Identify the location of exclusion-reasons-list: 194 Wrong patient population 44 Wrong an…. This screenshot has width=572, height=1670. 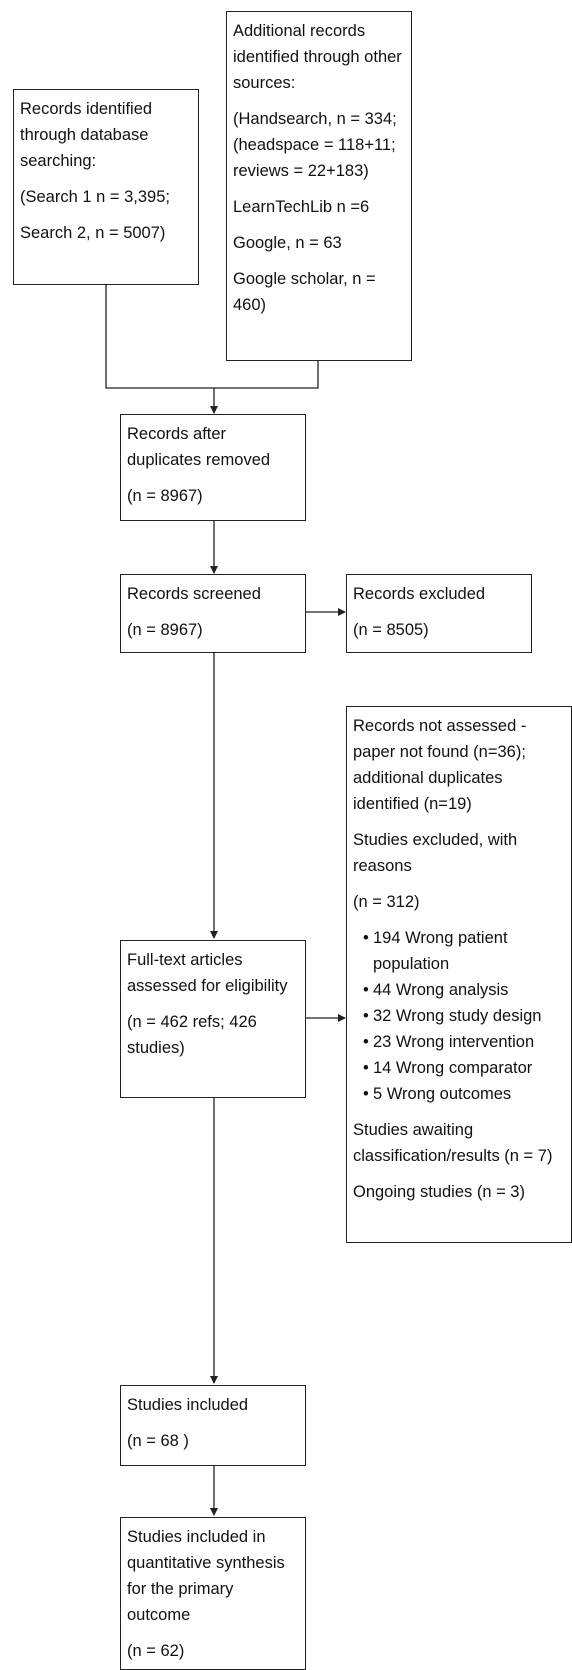
(459, 1016).